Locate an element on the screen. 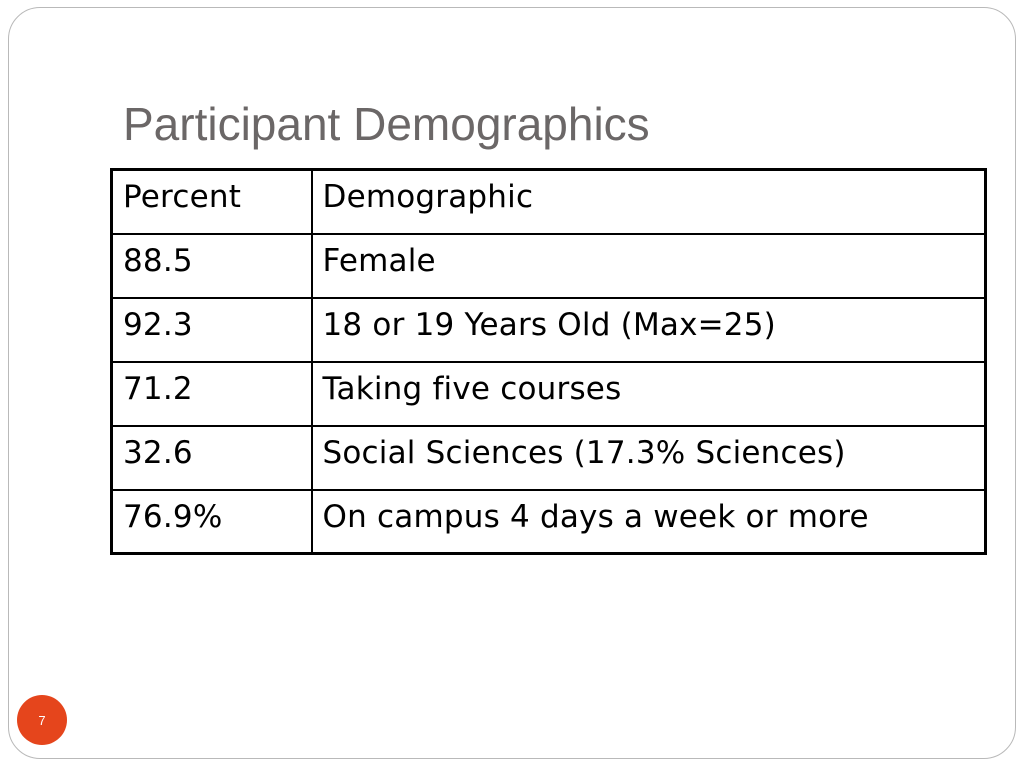 This screenshot has width=1024, height=768. demographic-cell: On campus 4 days a week or more is located at coordinates (648, 521).